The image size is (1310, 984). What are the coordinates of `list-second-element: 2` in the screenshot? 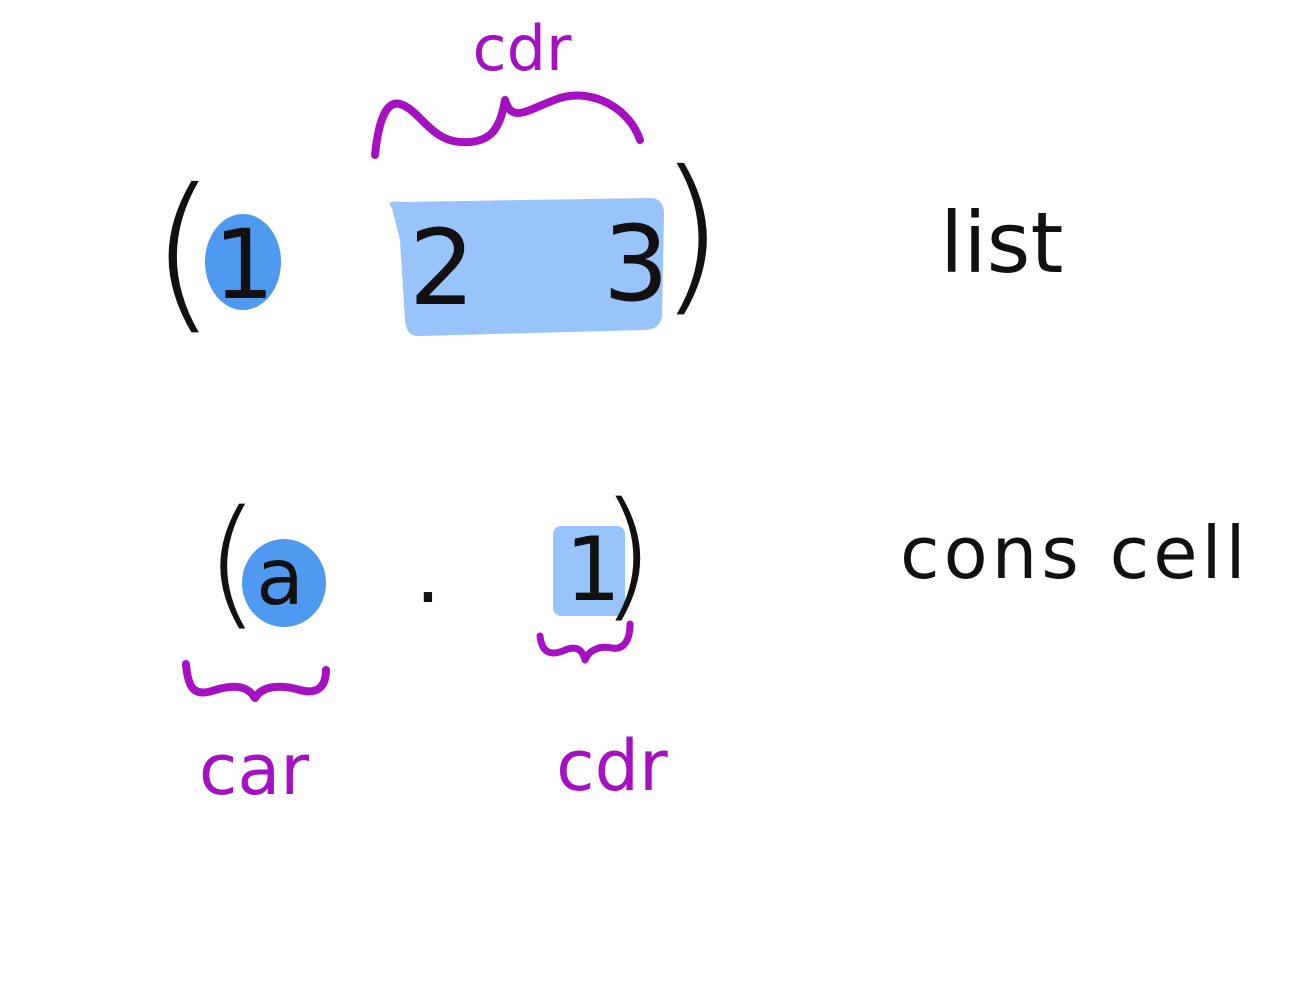 It's located at (442, 268).